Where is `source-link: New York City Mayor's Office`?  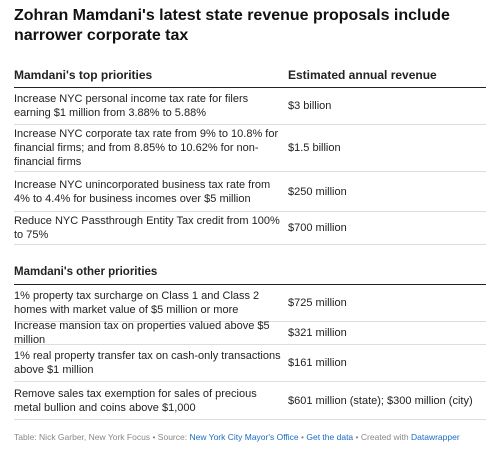 source-link: New York City Mayor's Office is located at coordinates (244, 437).